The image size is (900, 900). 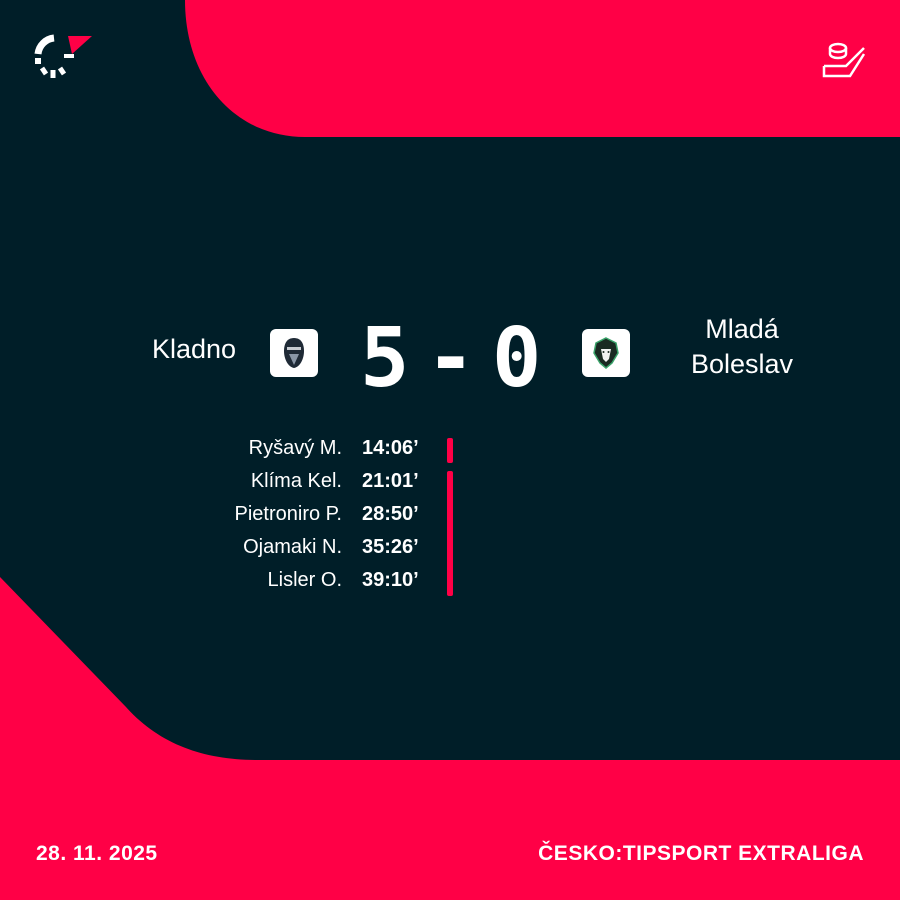 I want to click on goal-time: 14:06’, so click(x=390, y=447).